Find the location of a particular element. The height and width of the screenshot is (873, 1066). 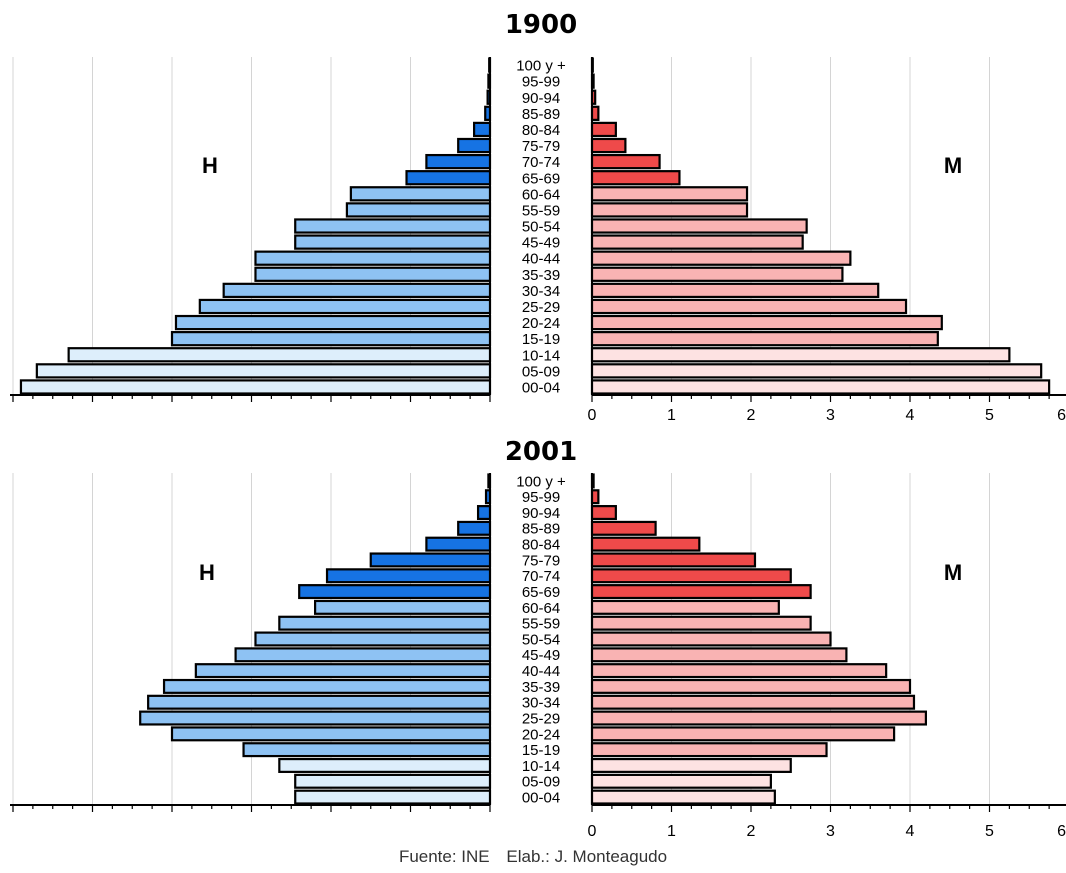

age-group-label: 30-34 is located at coordinates (541, 291).